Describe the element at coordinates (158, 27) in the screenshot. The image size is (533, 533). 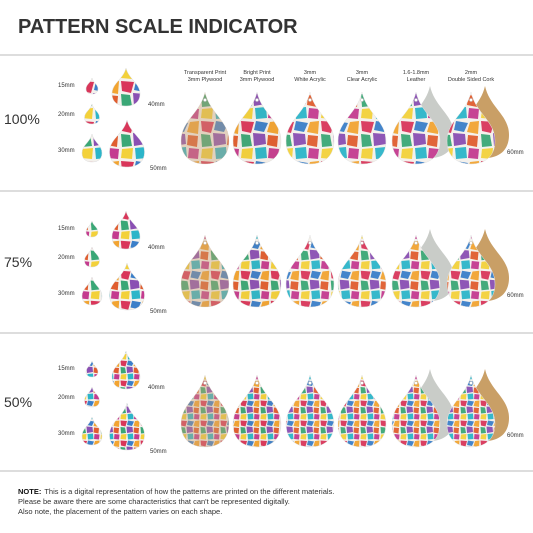
I see `title: PATTERN SCALE INDICATOR` at that location.